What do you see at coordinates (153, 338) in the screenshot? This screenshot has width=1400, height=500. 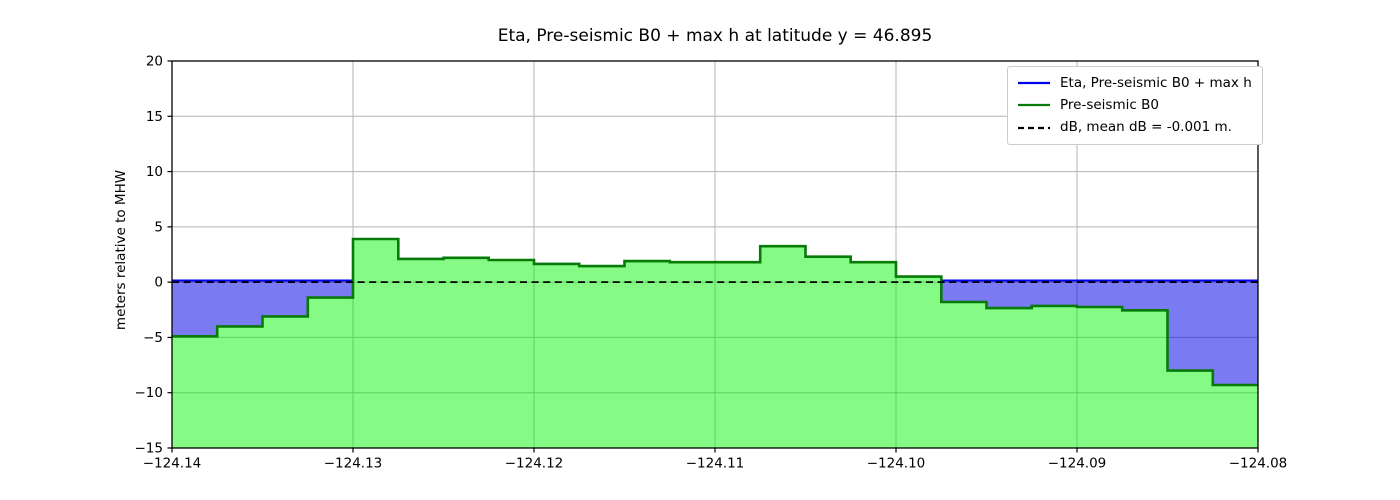 I see `y-tick-label: −5` at bounding box center [153, 338].